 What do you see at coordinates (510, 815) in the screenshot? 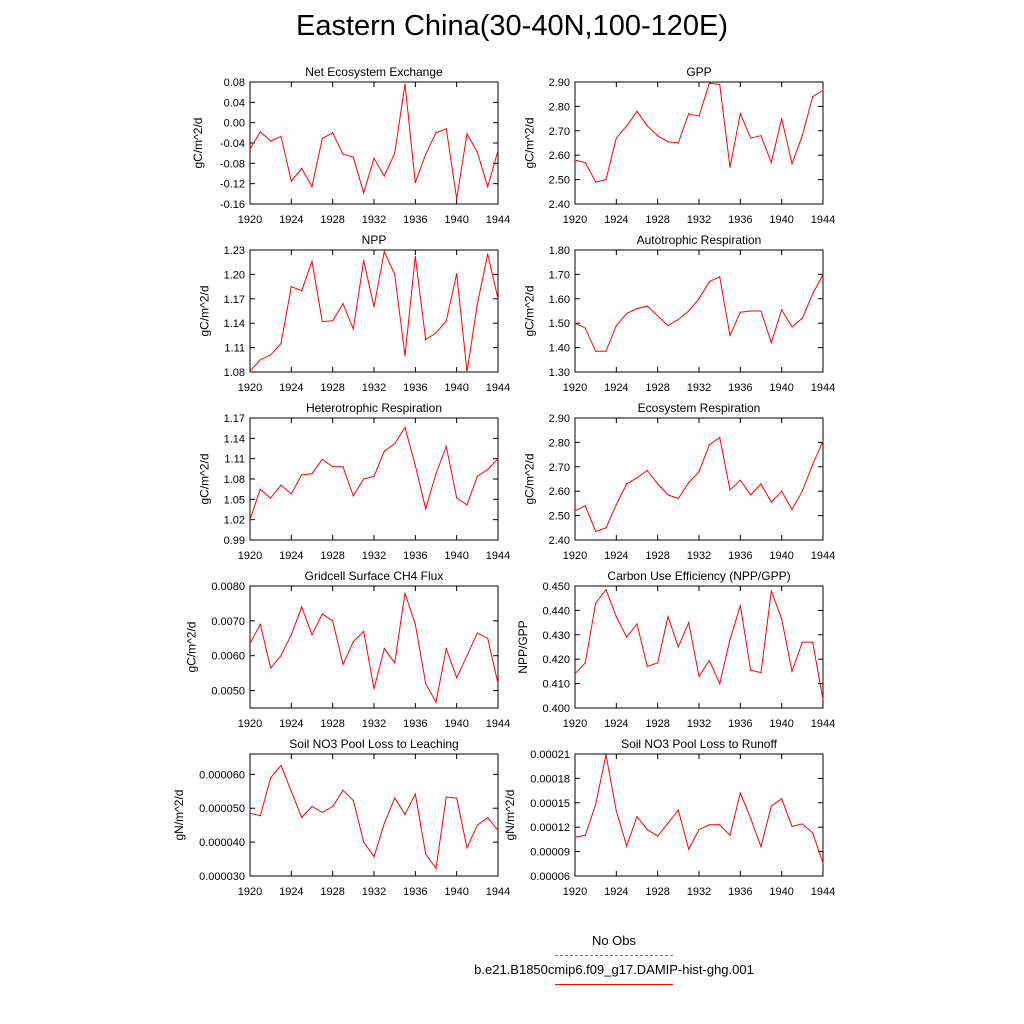
I see `y-axis-label: gN/m^2/d` at bounding box center [510, 815].